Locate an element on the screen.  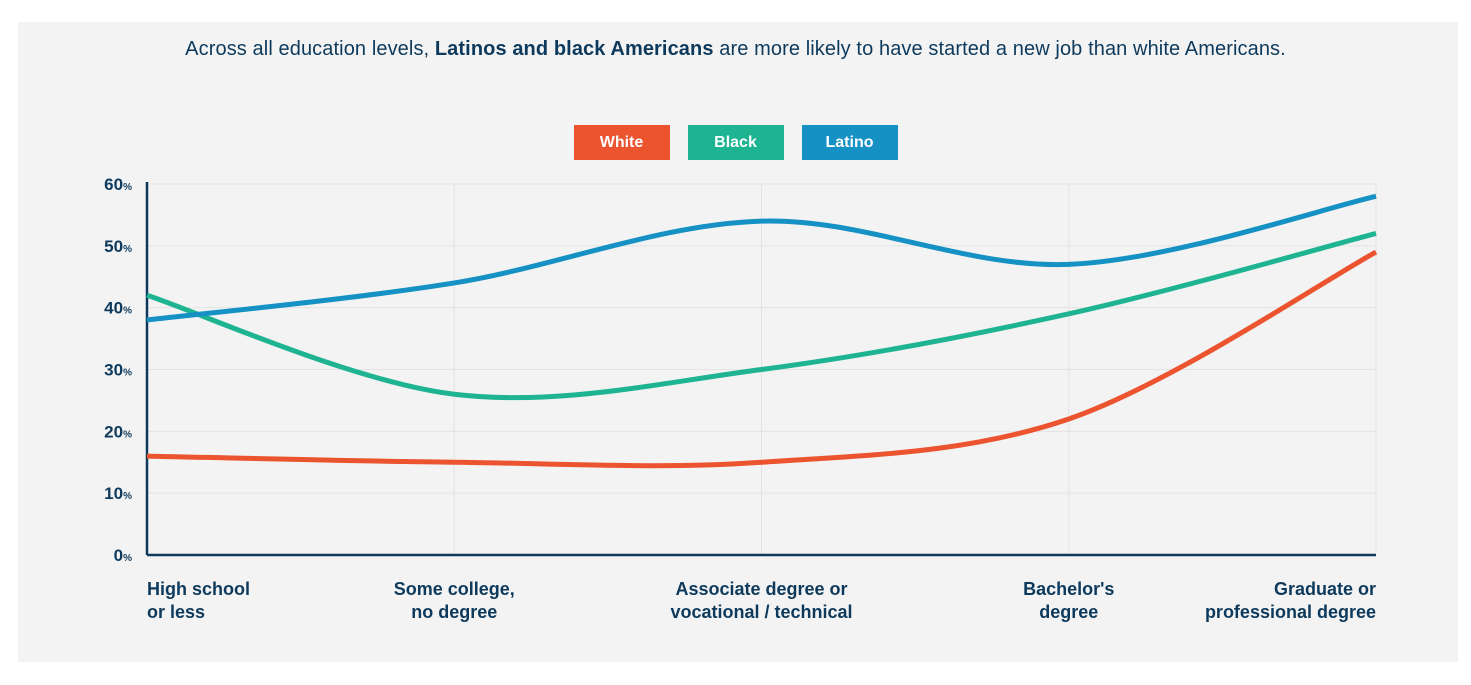
x-tick-label: Bachelor's degree is located at coordinates (1069, 600).